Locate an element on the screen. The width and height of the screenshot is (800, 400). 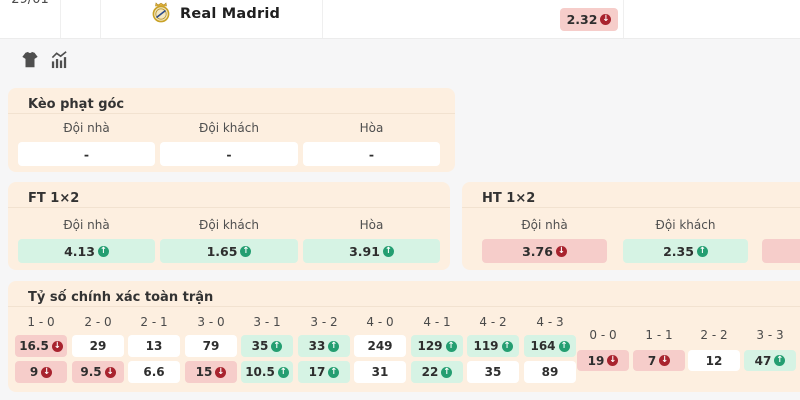
odds-value: 3.91 is located at coordinates (364, 251).